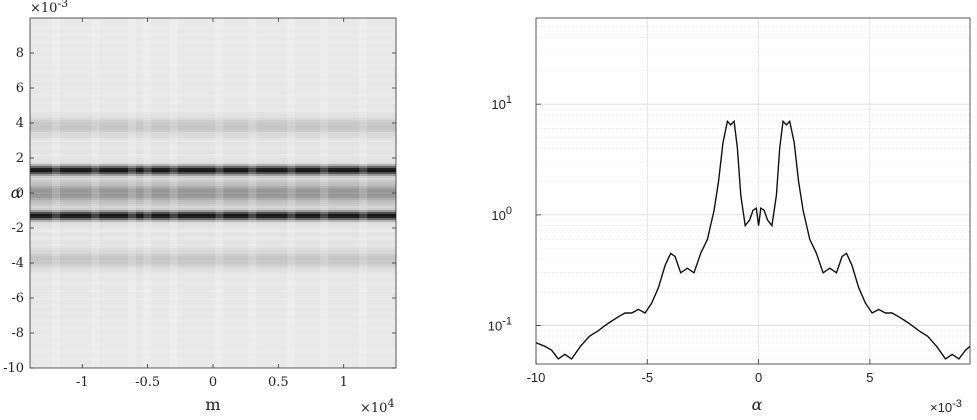 This screenshot has height=420, width=977. Describe the element at coordinates (501, 103) in the screenshot. I see `spectrum-y-tick-label: 10¹` at that location.